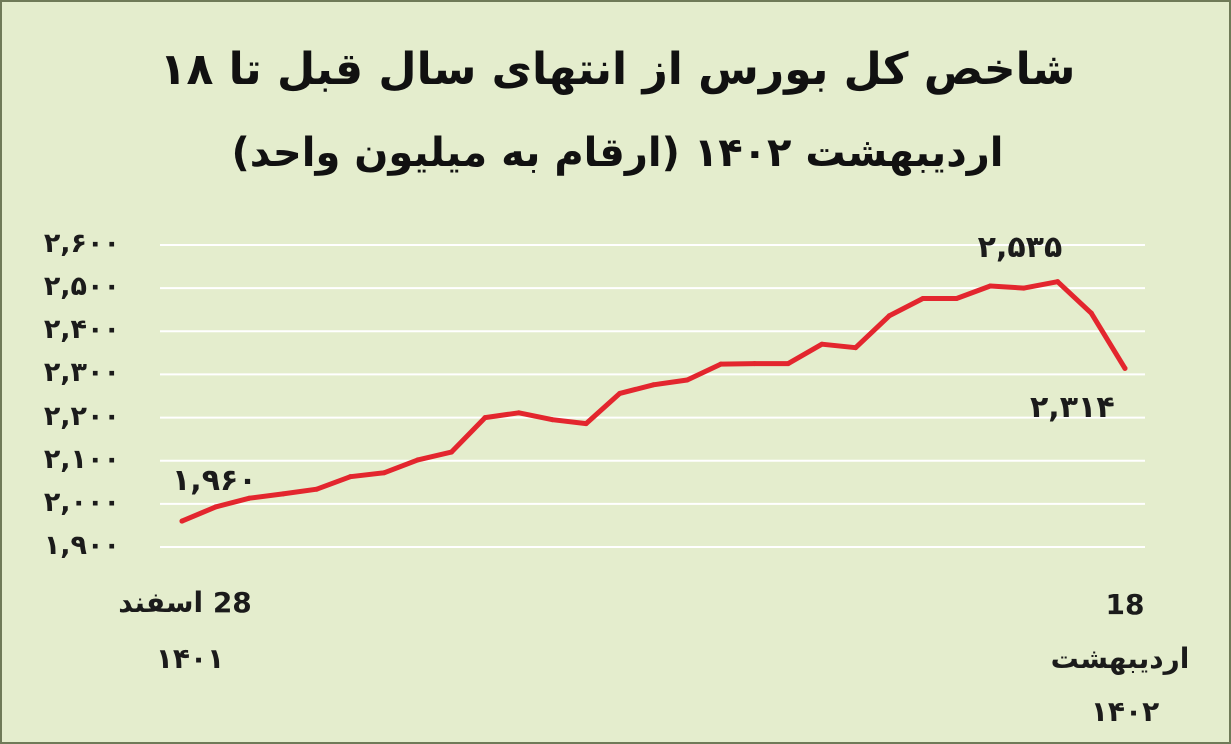 Image resolution: width=1231 pixels, height=744 pixels. What do you see at coordinates (1120, 658) in the screenshot?
I see `x-end-label-line2: اردیبهشت` at bounding box center [1120, 658].